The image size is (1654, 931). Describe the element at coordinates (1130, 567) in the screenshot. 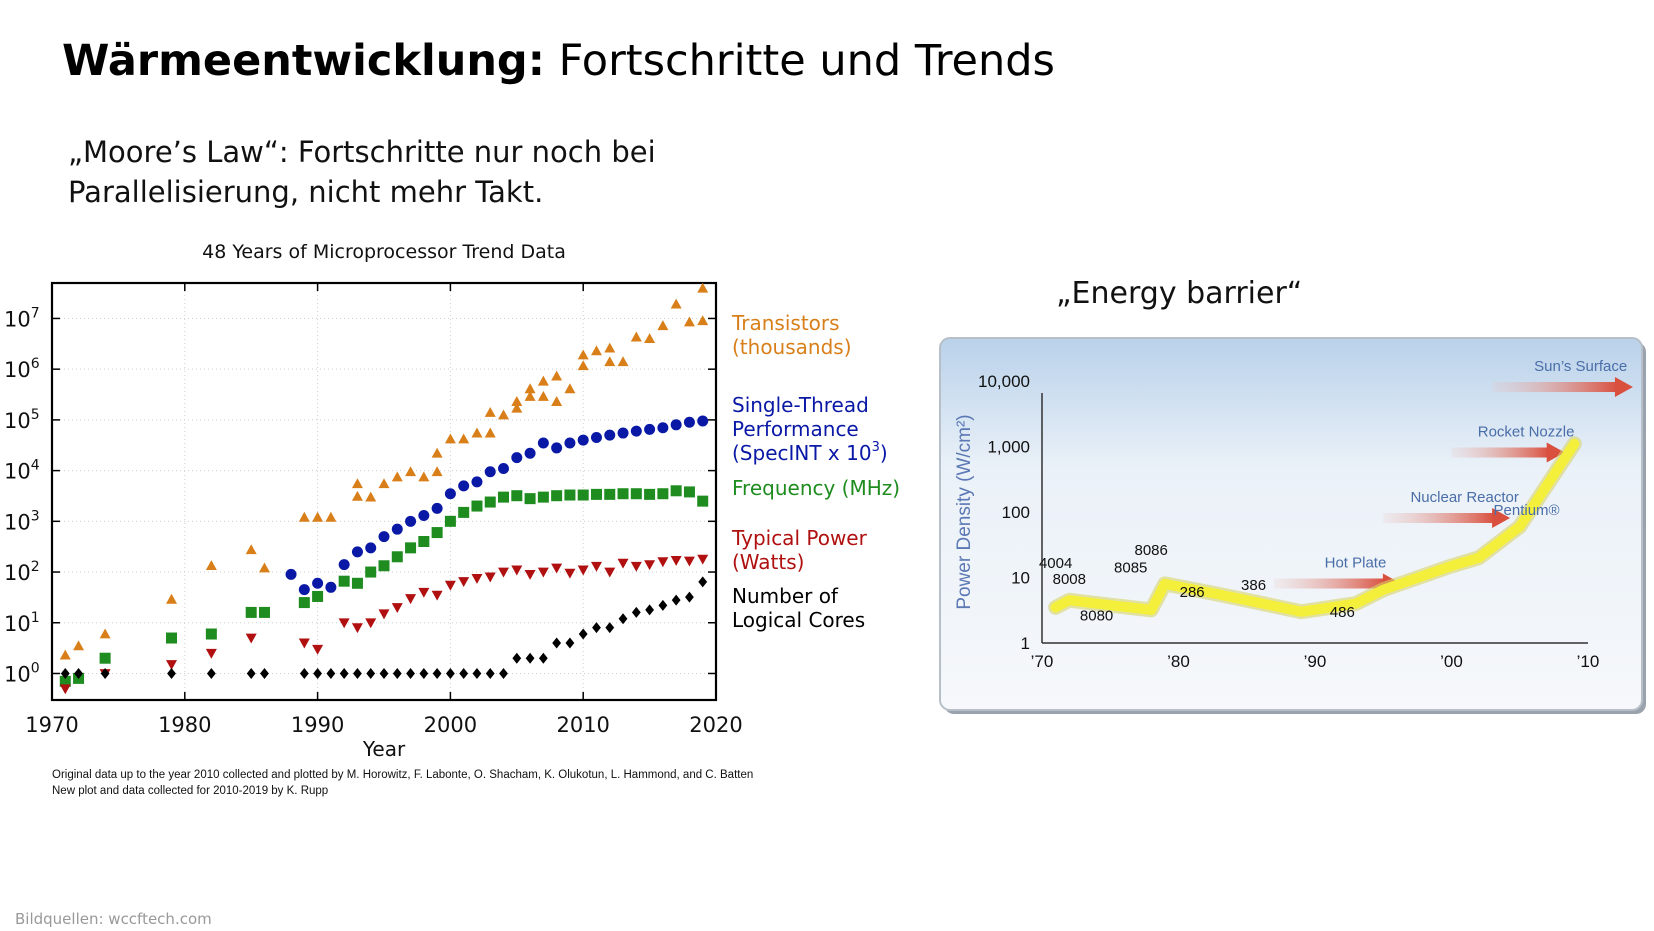

I see `processor-label: 8085` at that location.